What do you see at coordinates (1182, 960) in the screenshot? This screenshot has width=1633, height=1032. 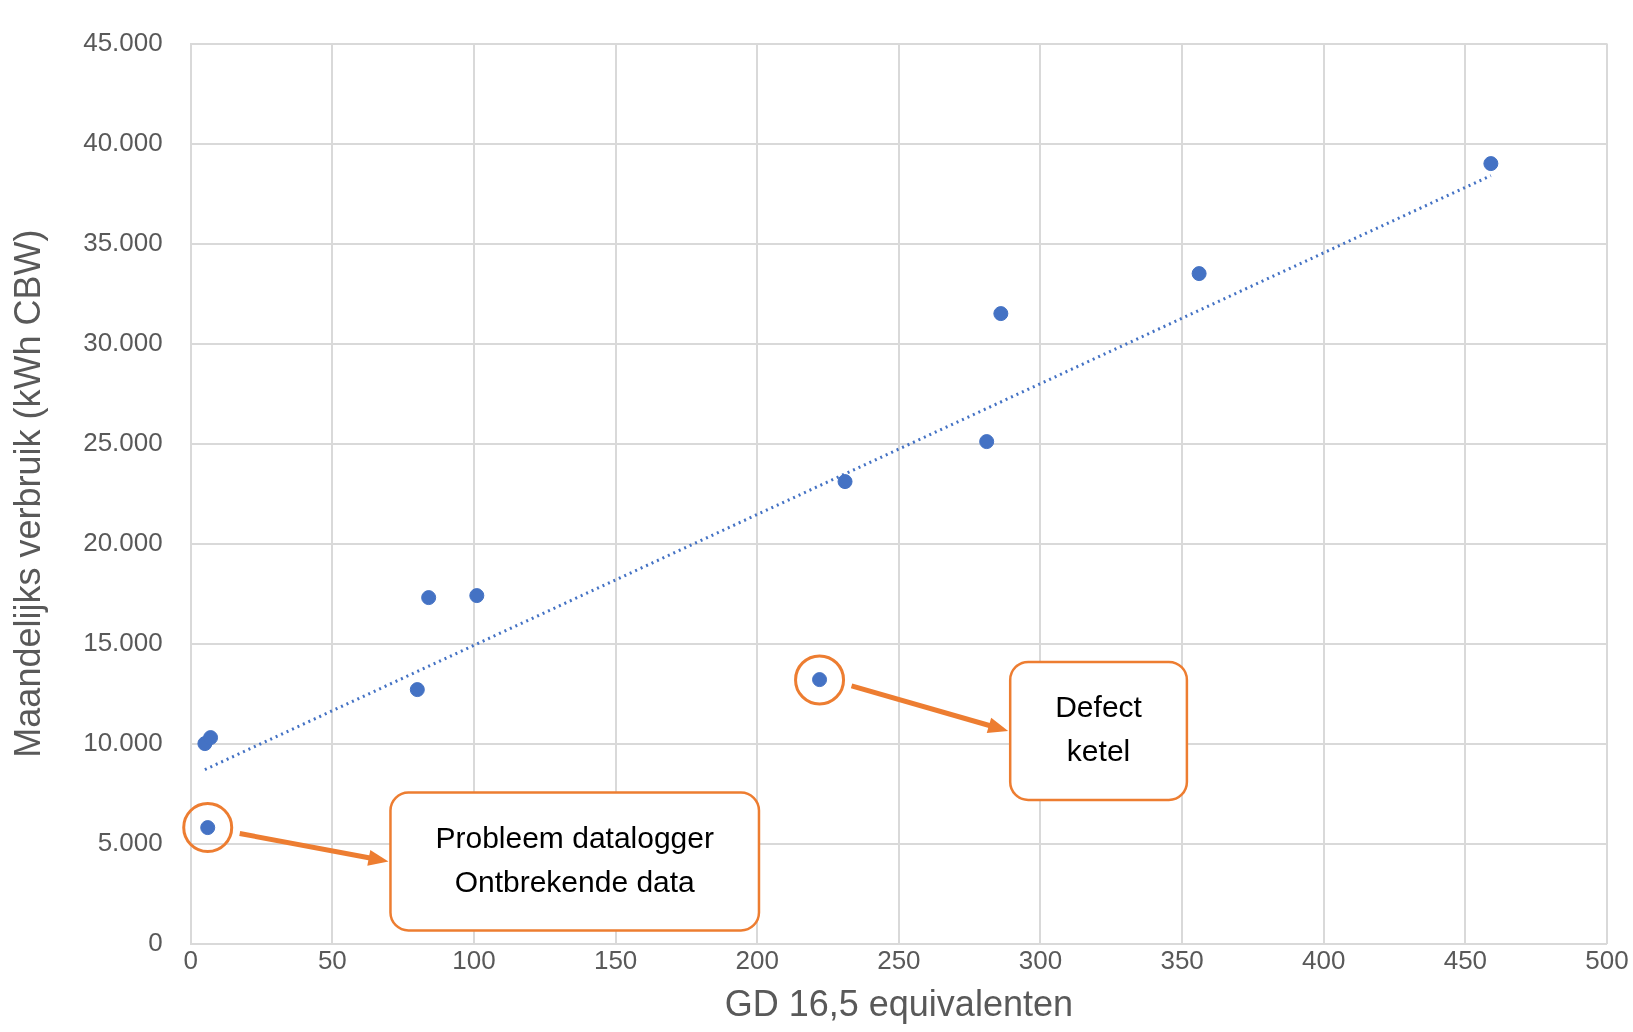 I see `x-tick-label: 350` at bounding box center [1182, 960].